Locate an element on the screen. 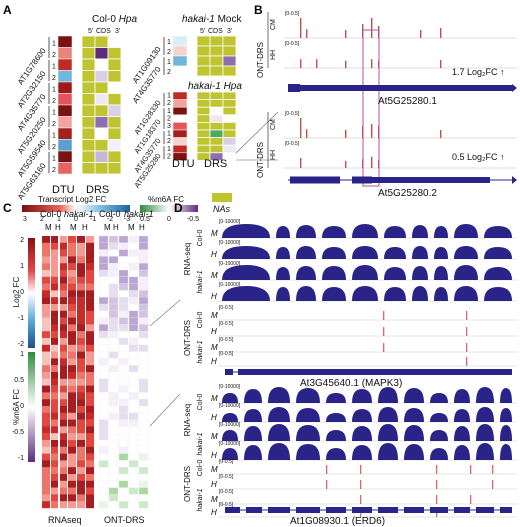 This screenshot has height=527, width=520. nas-swatch is located at coordinates (222, 197).